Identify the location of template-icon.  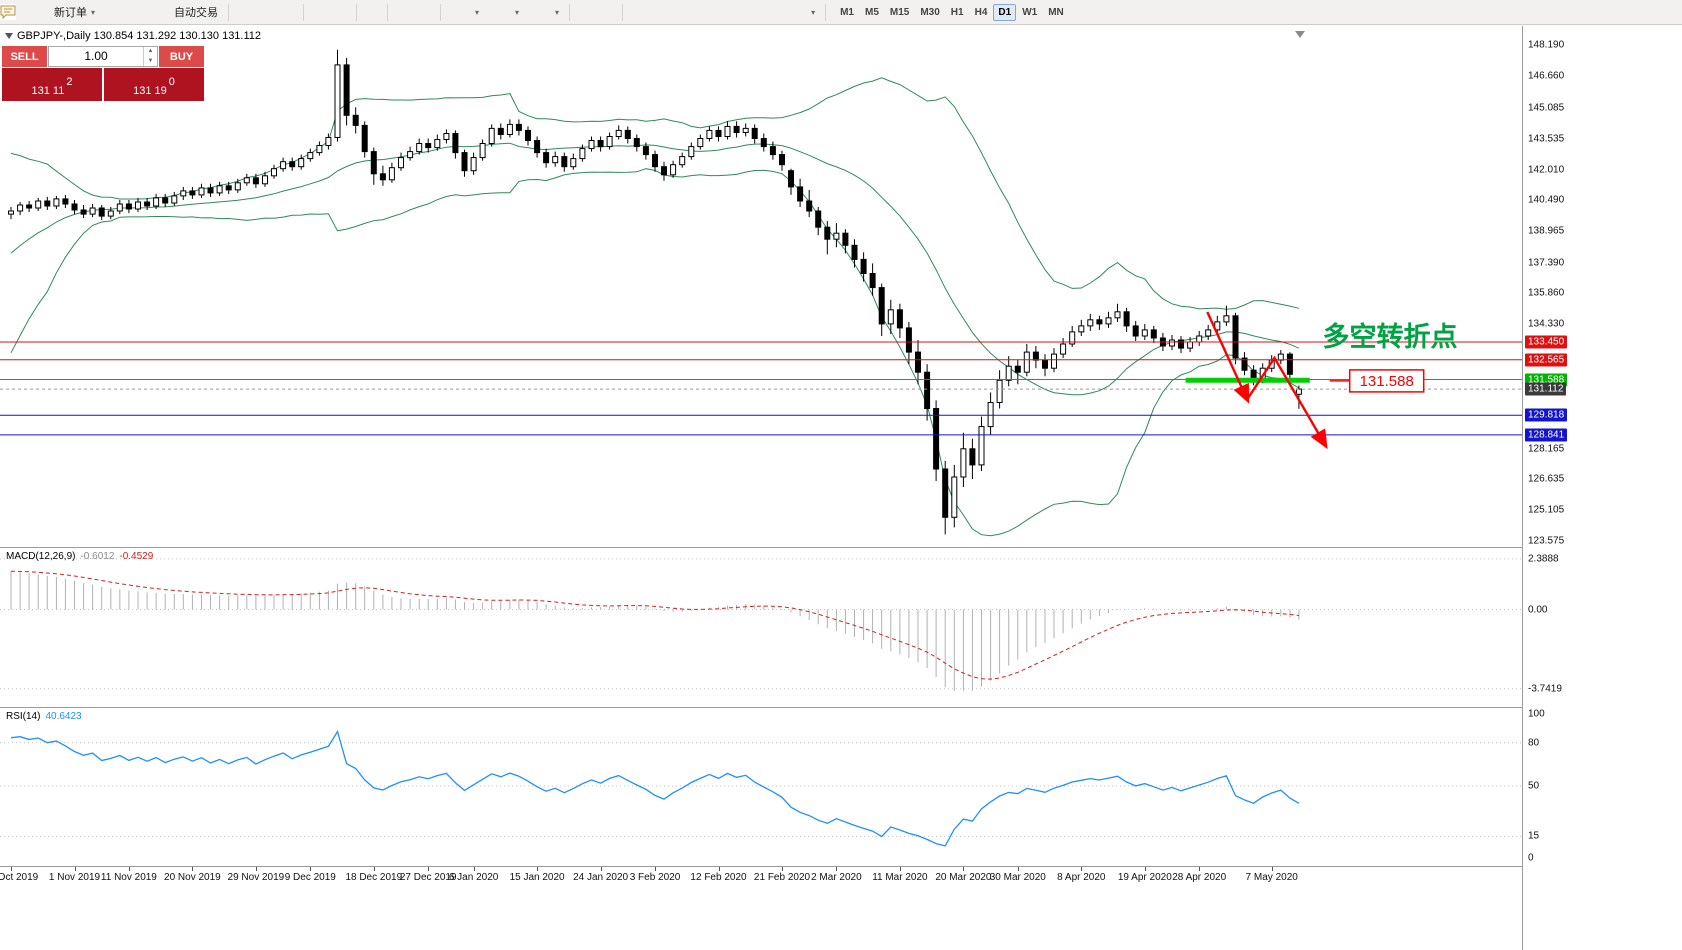
(275, 12).